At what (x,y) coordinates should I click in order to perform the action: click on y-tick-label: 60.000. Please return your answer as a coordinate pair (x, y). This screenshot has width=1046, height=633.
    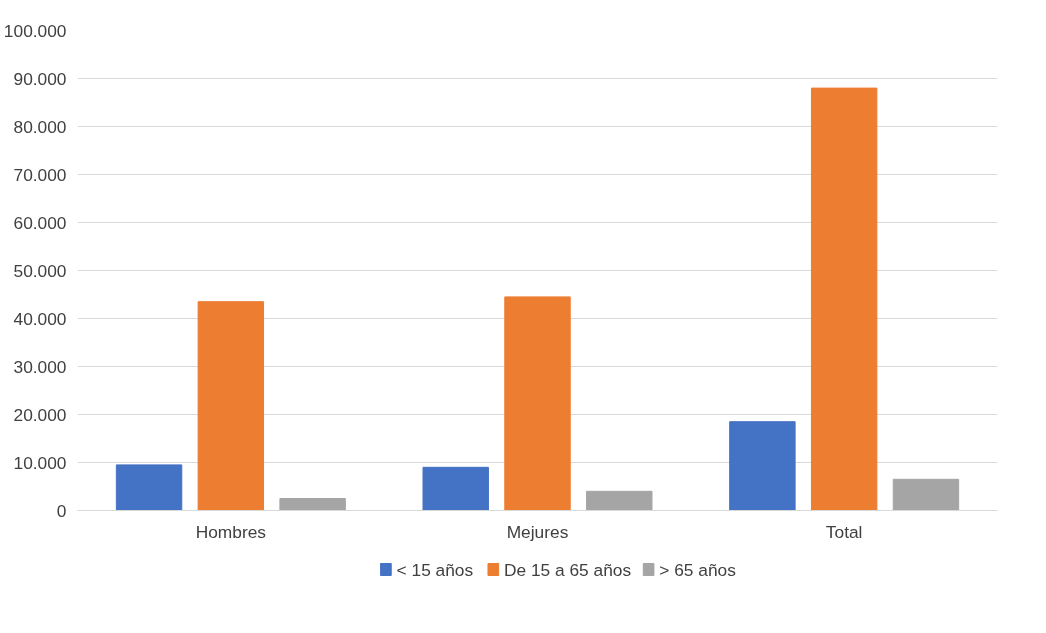
    Looking at the image, I should click on (40, 222).